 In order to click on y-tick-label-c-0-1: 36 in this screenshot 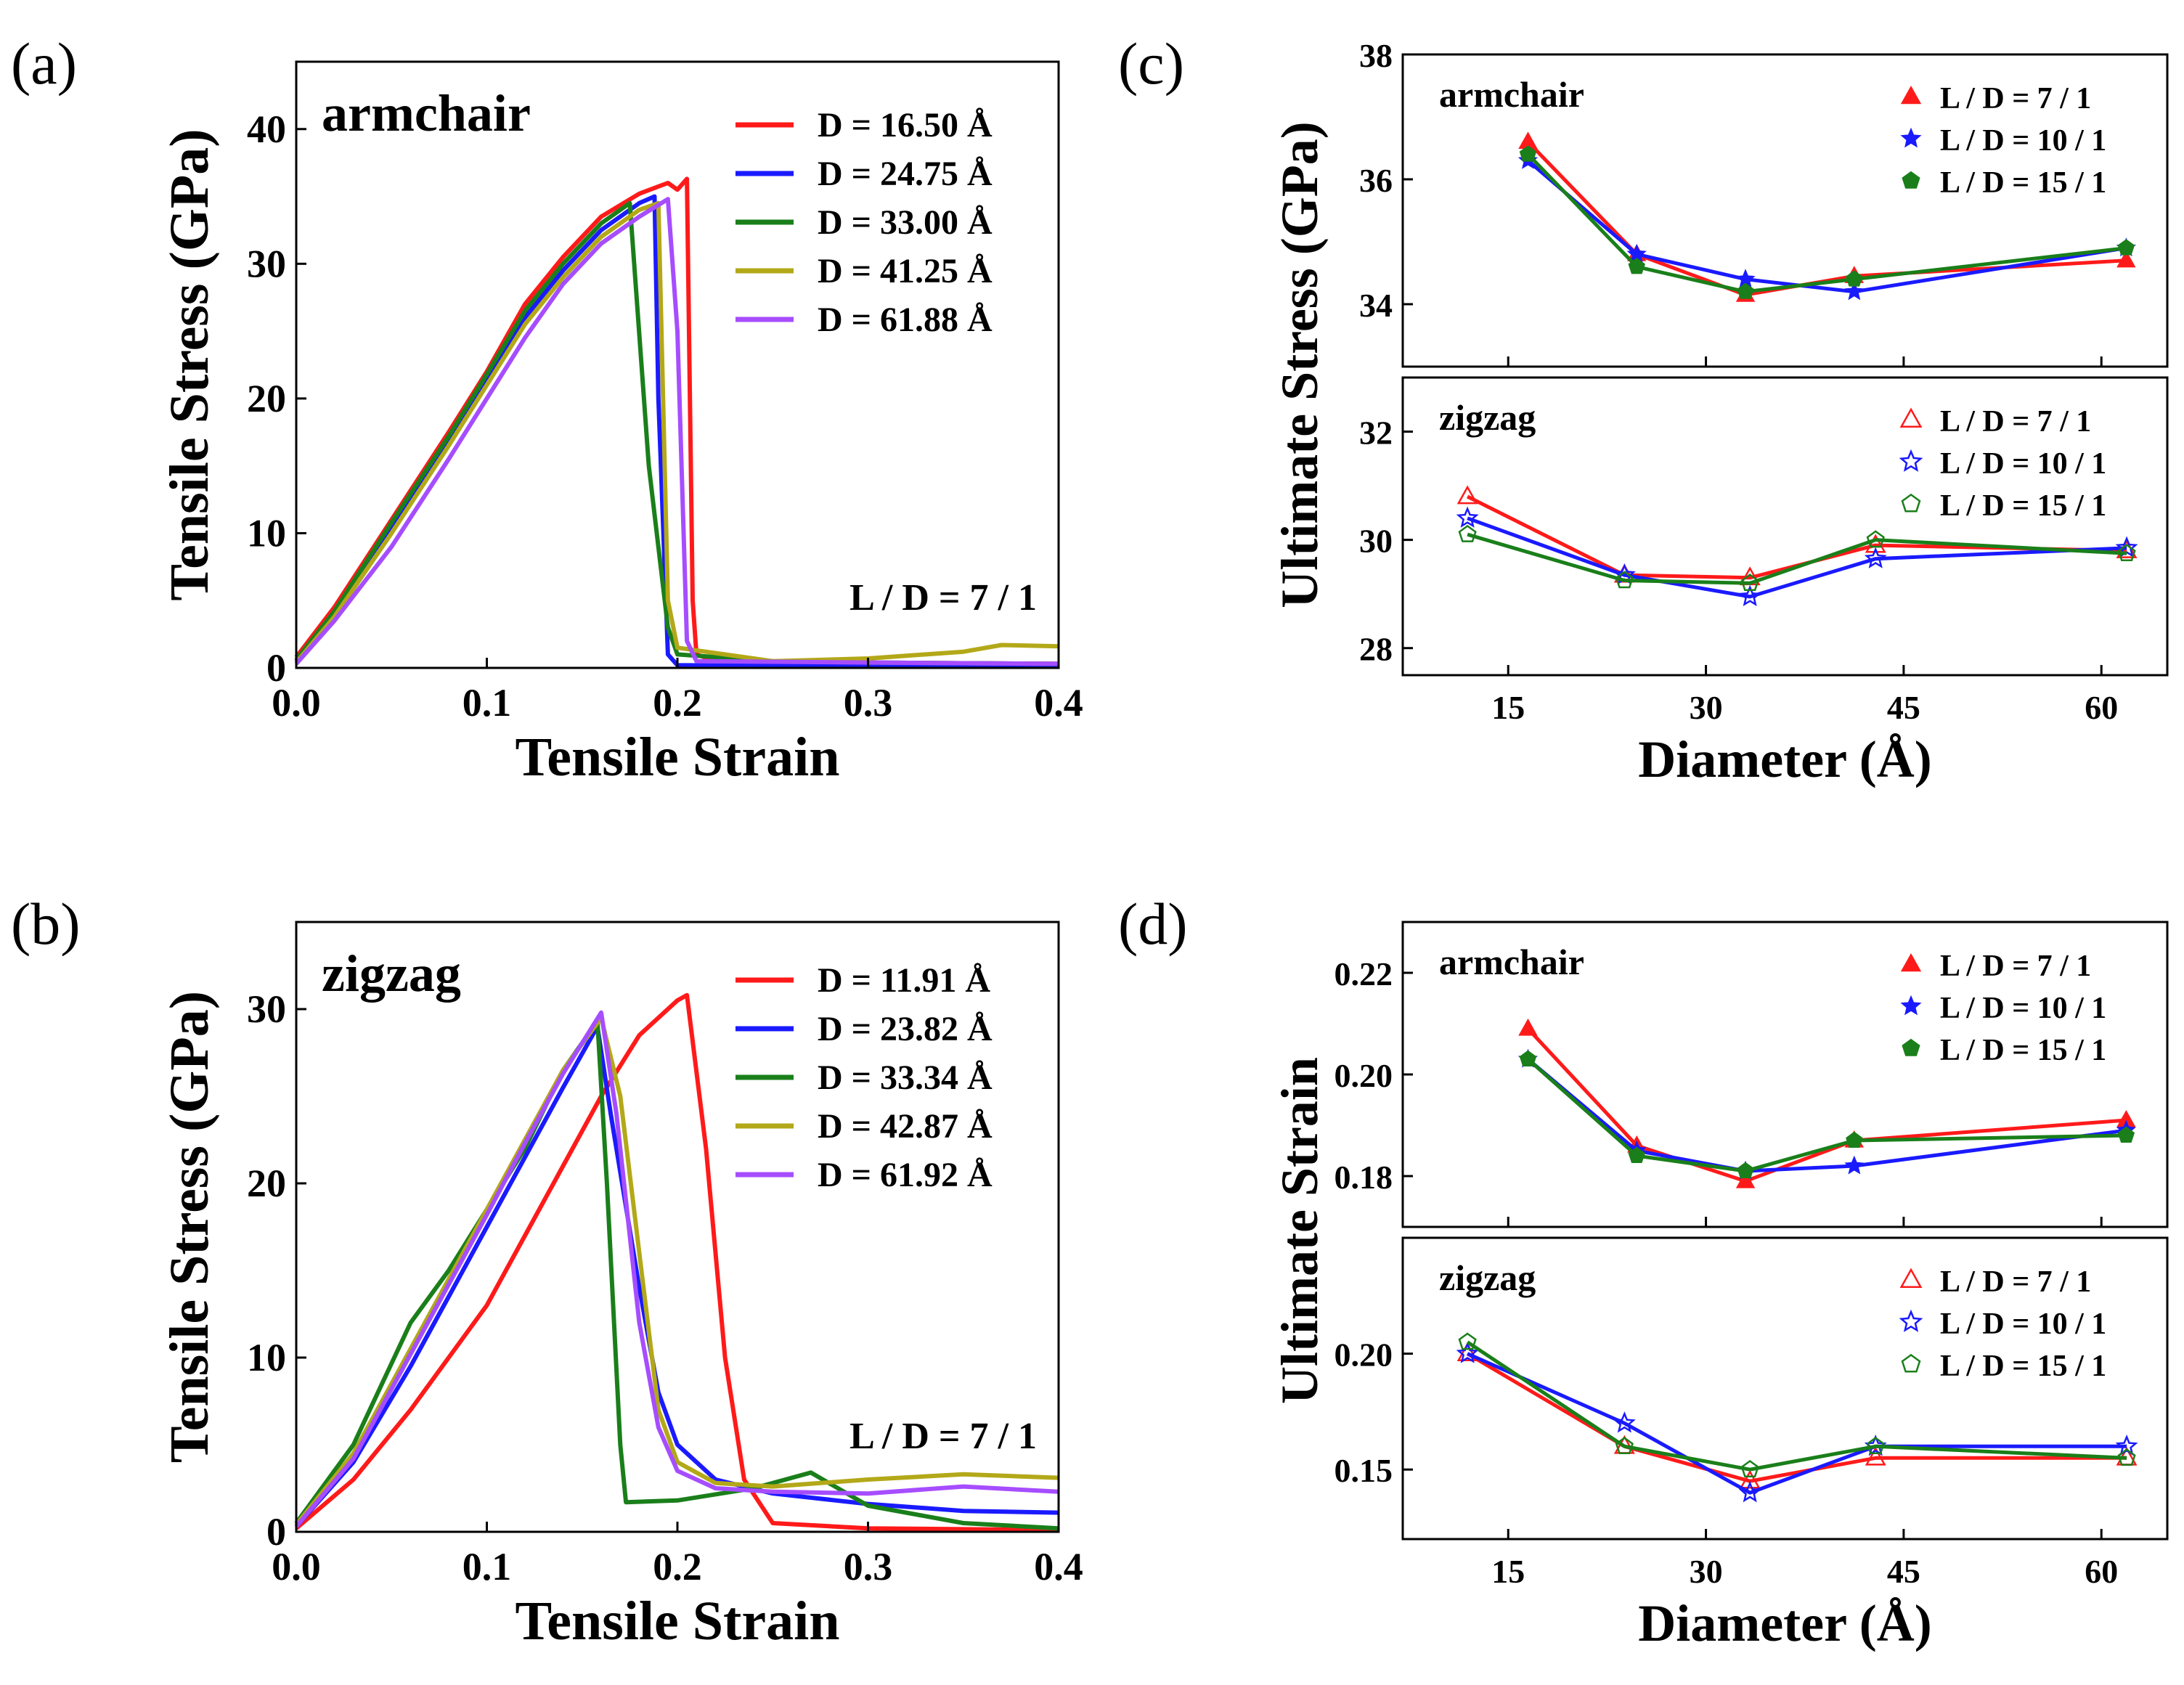, I will do `click(1376, 181)`.